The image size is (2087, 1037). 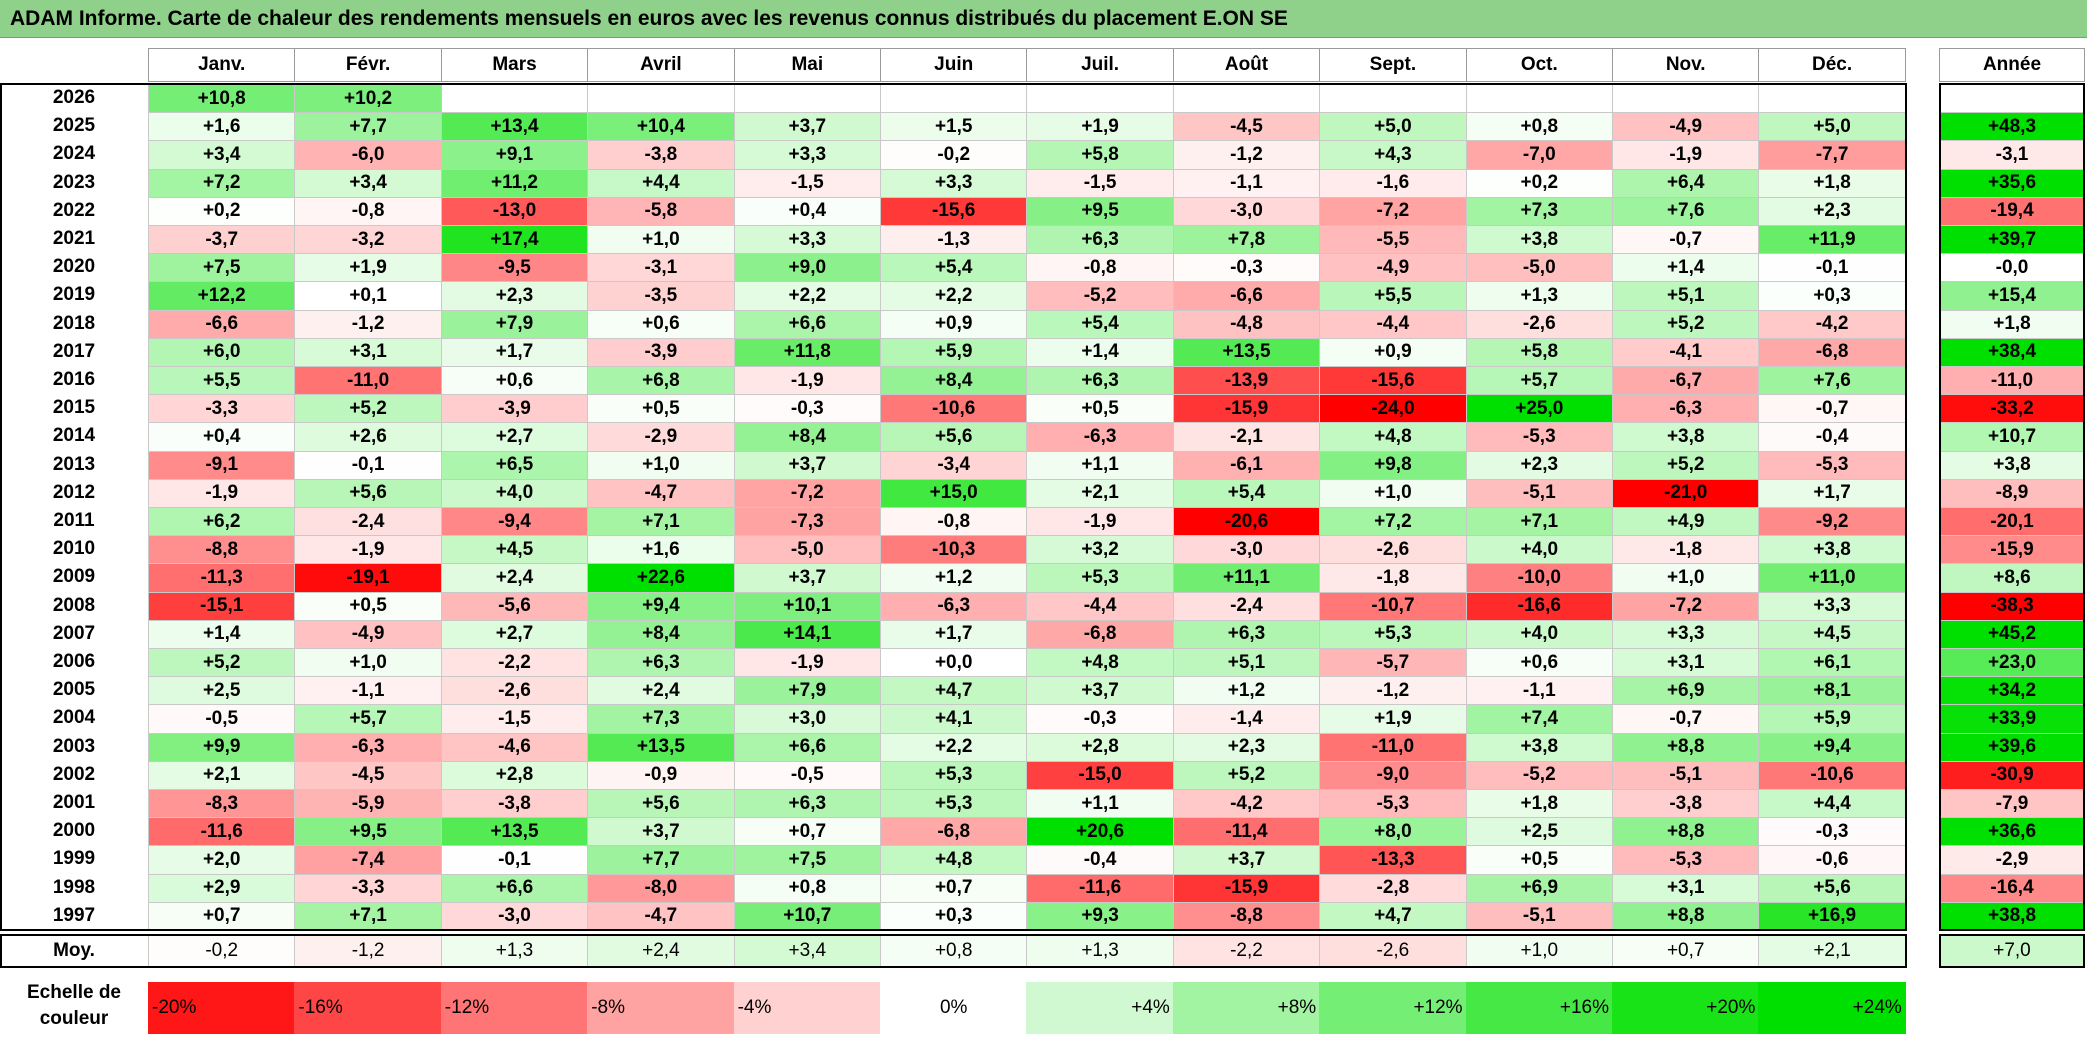 I want to click on heatmap-cell: +5,5, so click(x=1393, y=296).